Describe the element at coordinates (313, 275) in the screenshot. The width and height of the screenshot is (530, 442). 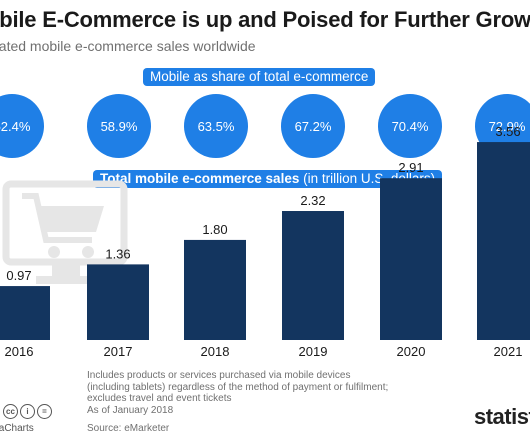
I see `bar-2019` at that location.